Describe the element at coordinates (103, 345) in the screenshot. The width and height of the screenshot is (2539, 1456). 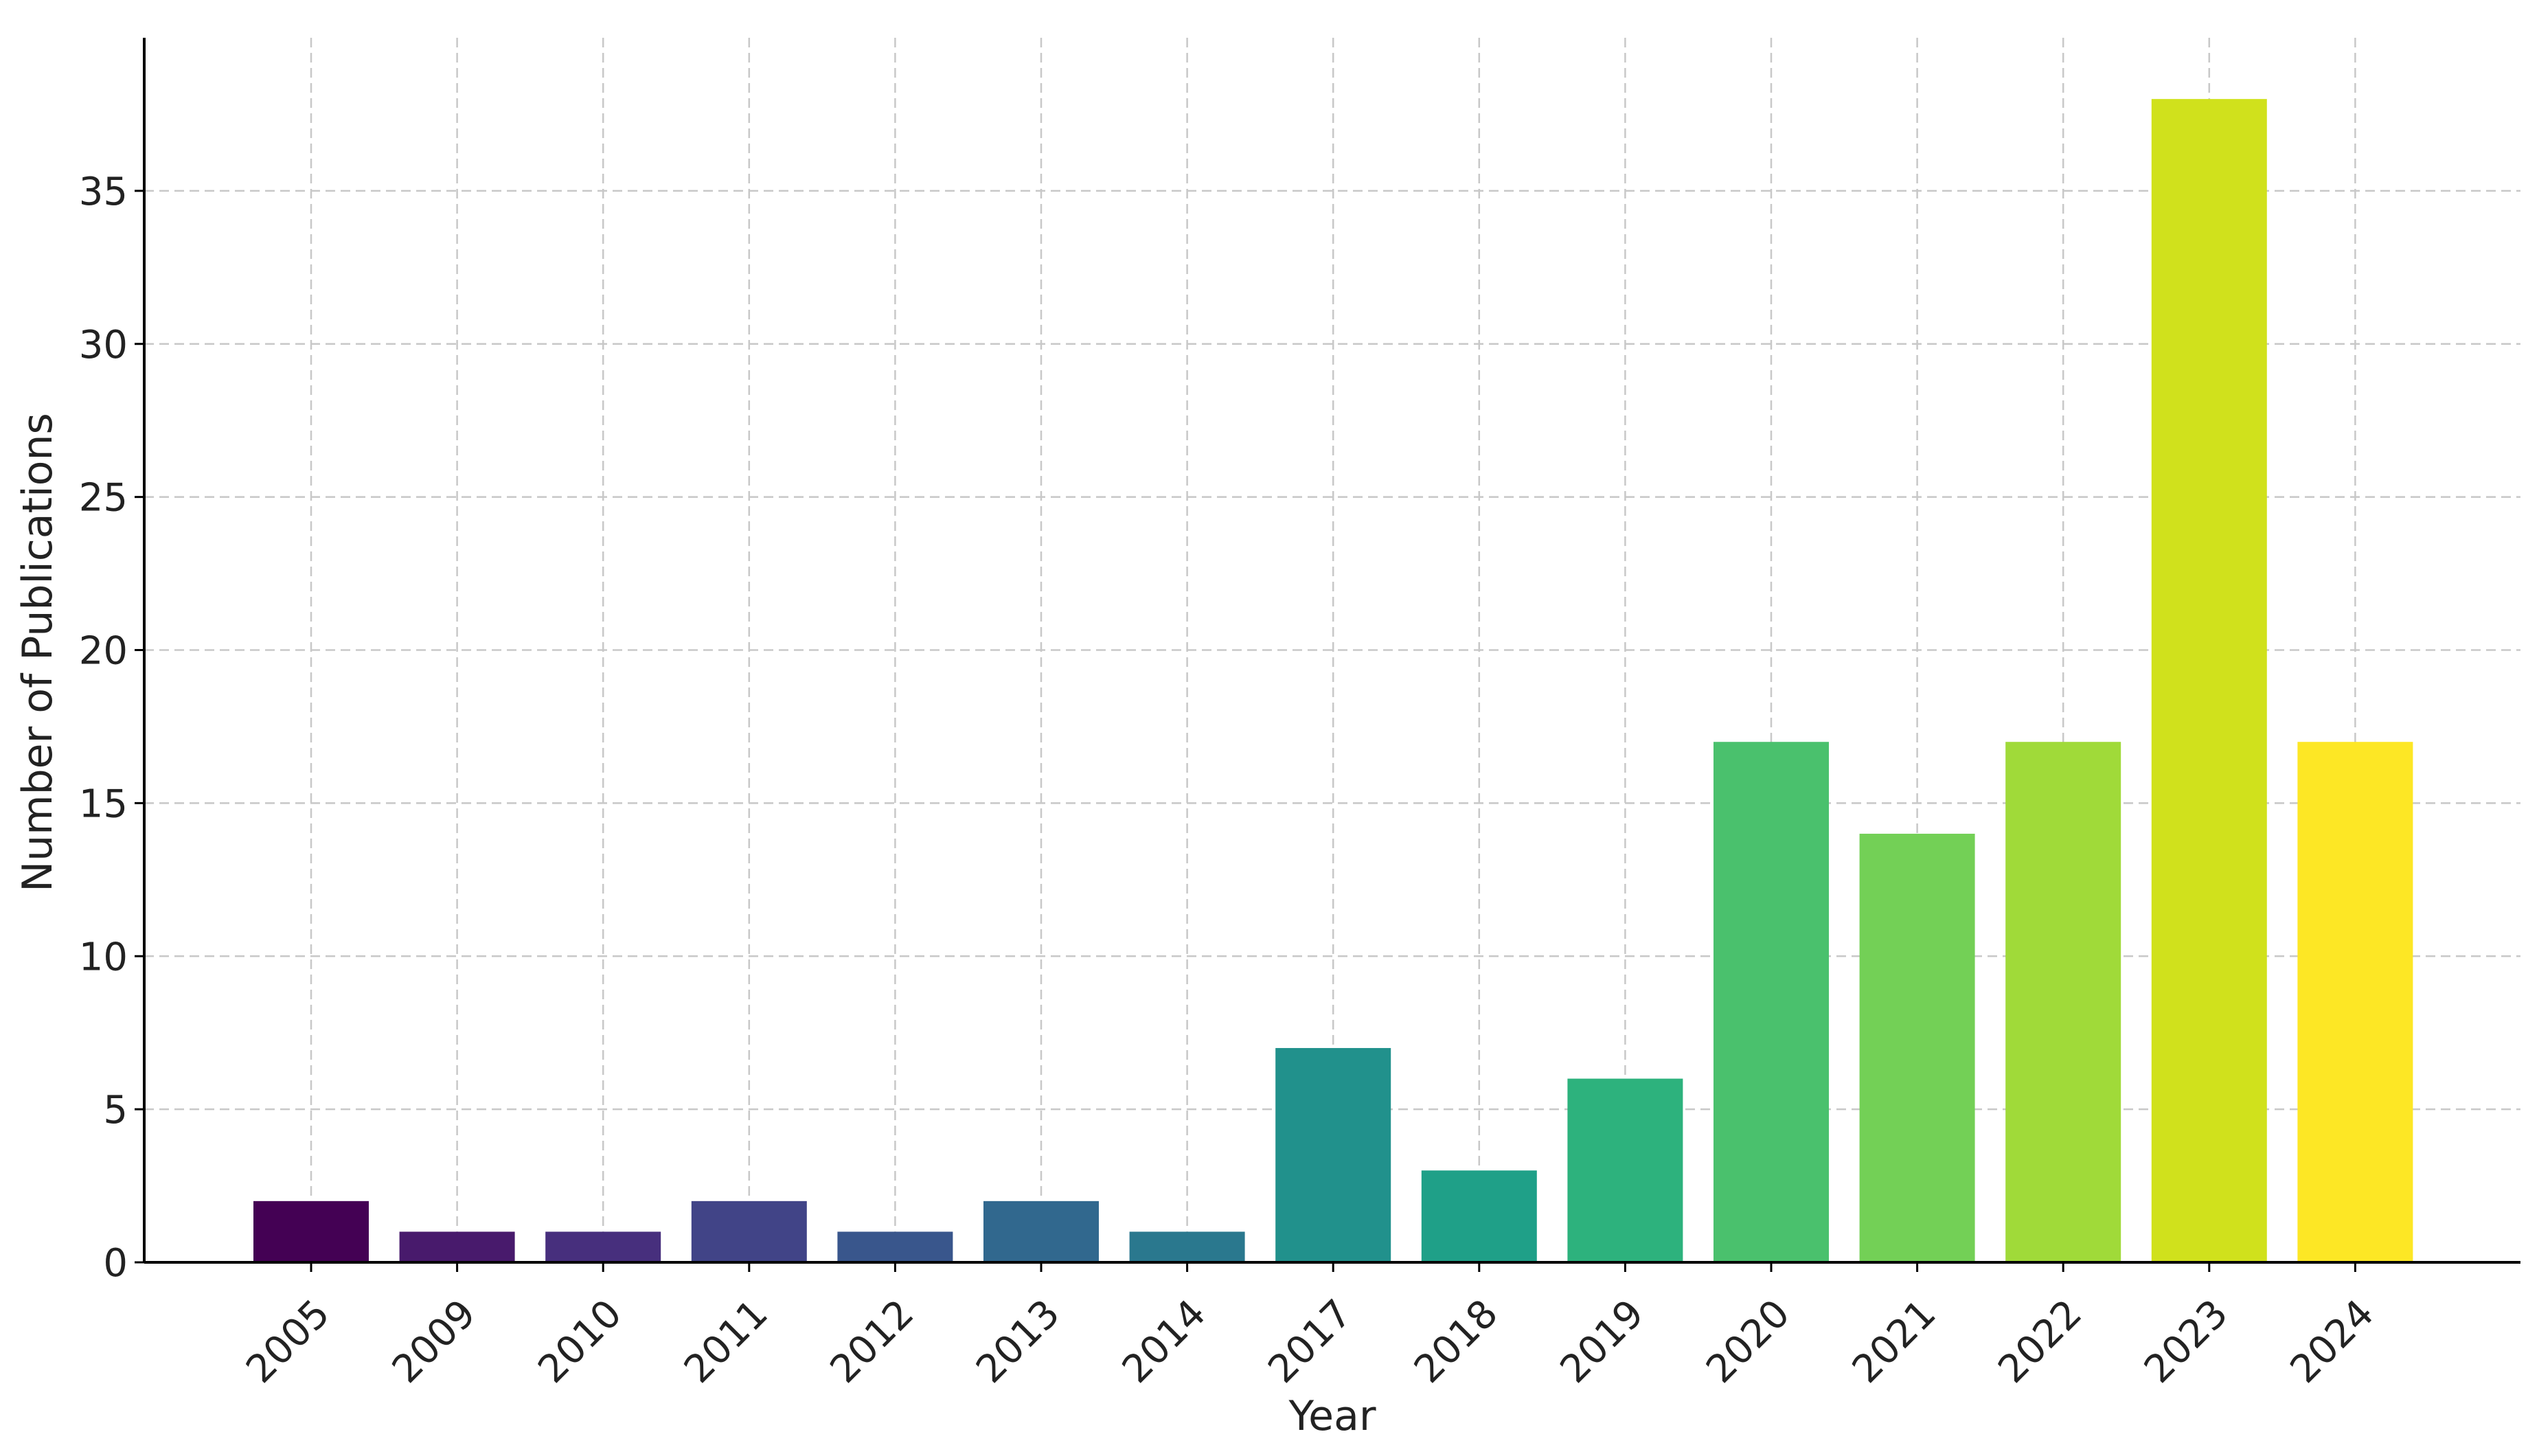
I see `y-tick-label: 30` at that location.